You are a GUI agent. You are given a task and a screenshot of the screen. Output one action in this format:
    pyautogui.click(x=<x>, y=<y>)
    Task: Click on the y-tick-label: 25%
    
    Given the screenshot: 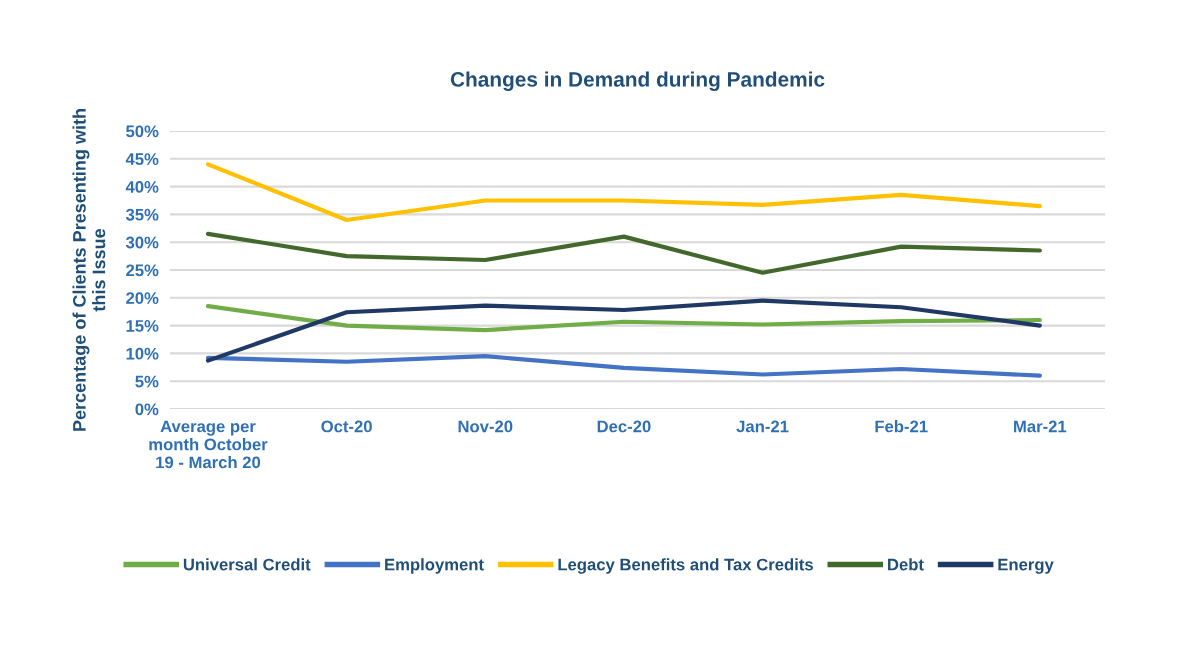 What is the action you would take?
    pyautogui.click(x=142, y=270)
    